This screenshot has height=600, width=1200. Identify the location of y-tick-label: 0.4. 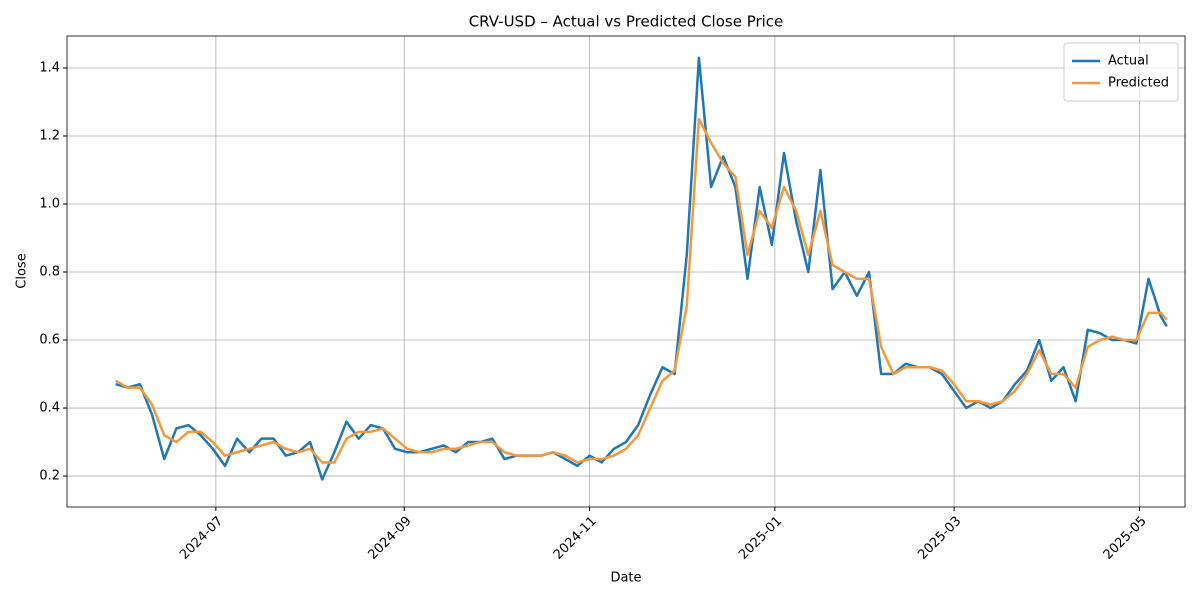
(49, 408).